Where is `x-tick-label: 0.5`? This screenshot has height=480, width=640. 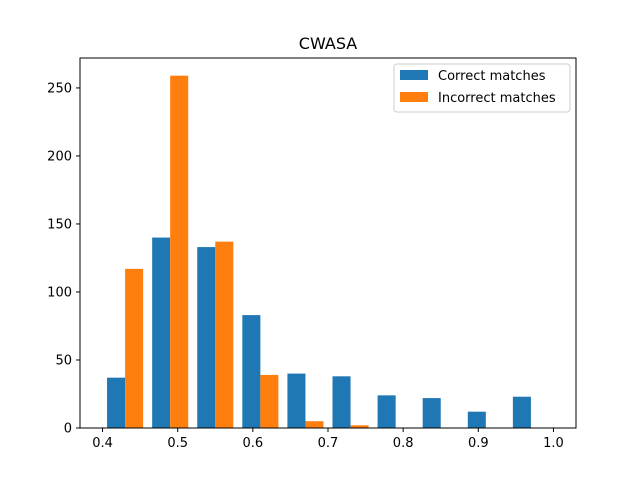 x-tick-label: 0.5 is located at coordinates (177, 443).